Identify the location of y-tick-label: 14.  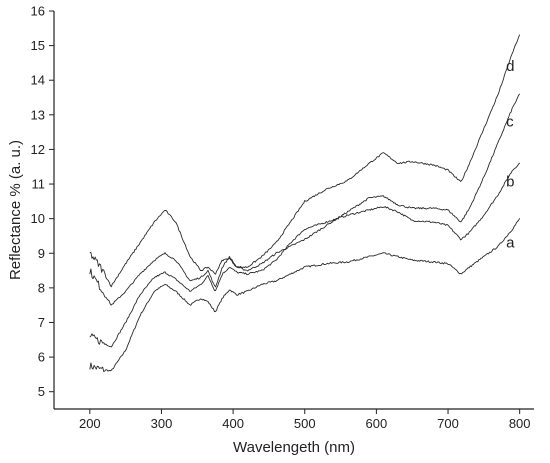
(38, 80).